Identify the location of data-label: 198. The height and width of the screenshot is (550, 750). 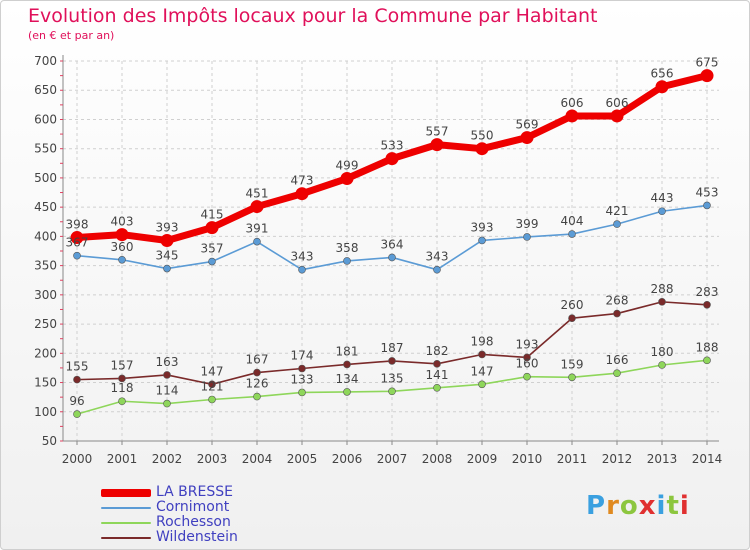
(482, 341).